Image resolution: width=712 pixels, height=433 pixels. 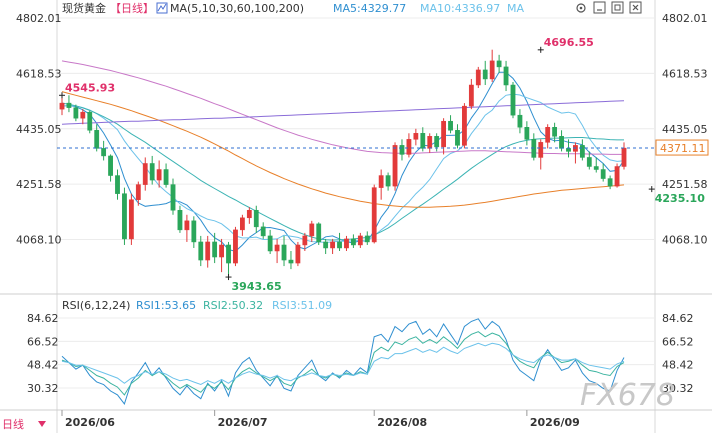 What do you see at coordinates (635, 7) in the screenshot?
I see `close-icon` at bounding box center [635, 7].